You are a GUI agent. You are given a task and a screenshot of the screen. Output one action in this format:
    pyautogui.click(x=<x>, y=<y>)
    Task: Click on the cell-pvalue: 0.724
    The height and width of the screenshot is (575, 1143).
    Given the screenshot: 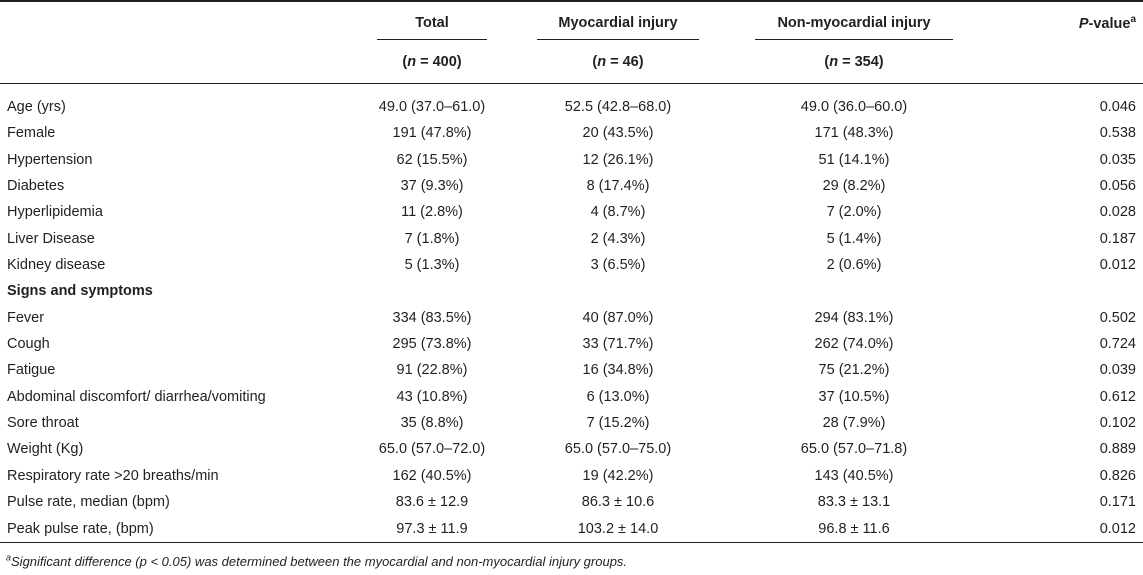 What is the action you would take?
    pyautogui.click(x=1117, y=344)
    